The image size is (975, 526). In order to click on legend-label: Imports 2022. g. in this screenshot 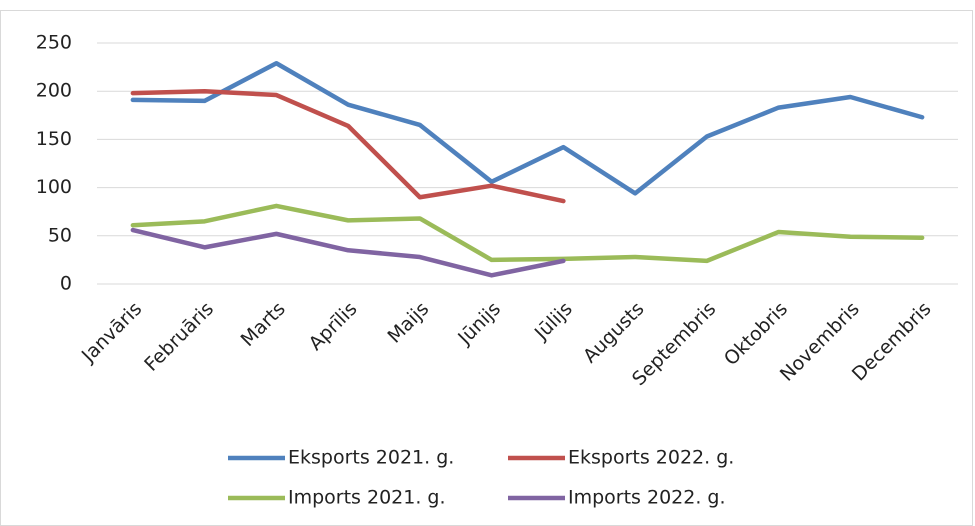, I will do `click(647, 498)`.